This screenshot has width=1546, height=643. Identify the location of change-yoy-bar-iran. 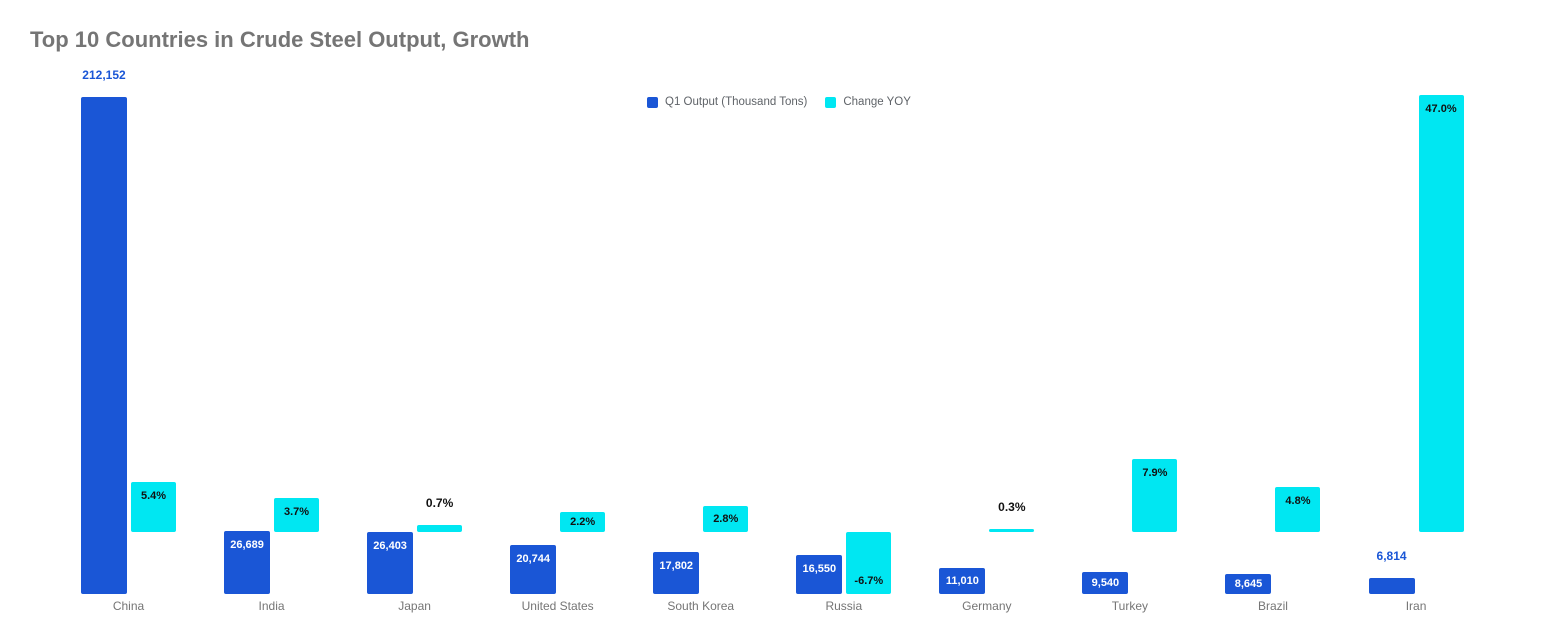
(1441, 313).